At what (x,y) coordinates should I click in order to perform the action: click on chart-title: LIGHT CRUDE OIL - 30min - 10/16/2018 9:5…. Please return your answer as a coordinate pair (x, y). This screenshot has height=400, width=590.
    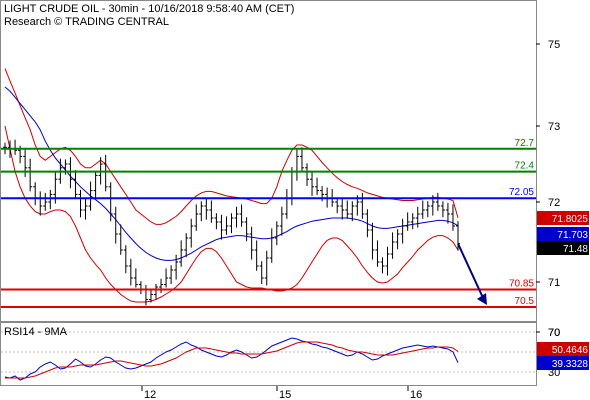
    Looking at the image, I should click on (149, 9).